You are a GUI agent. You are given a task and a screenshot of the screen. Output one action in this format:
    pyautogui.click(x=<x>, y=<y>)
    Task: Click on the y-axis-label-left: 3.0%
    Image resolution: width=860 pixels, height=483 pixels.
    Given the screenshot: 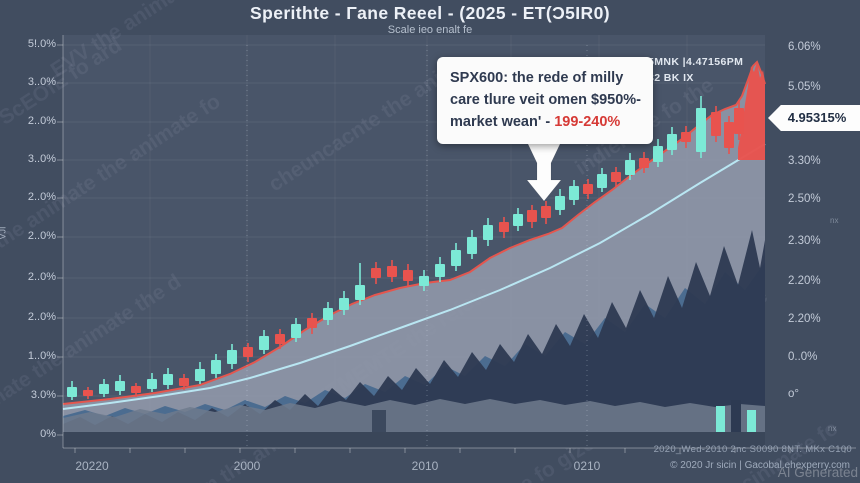 What is the action you would take?
    pyautogui.click(x=43, y=395)
    